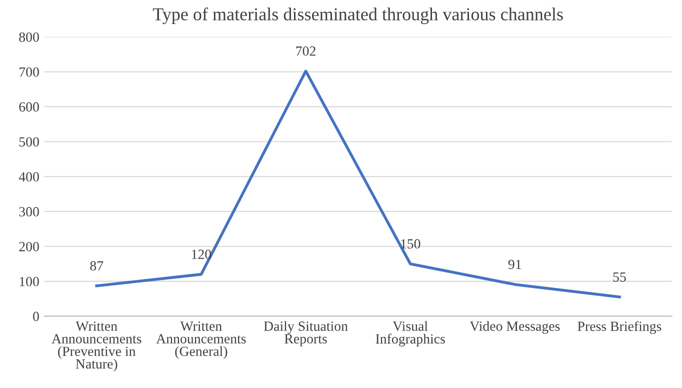  Describe the element at coordinates (97, 266) in the screenshot. I see `data-label: 87` at that location.